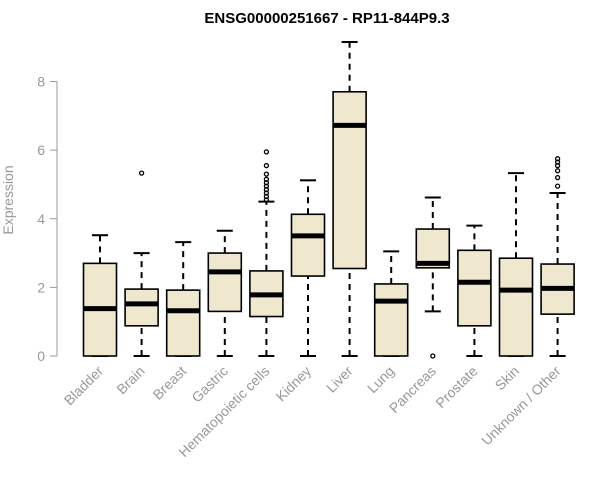 This screenshot has width=600, height=500. I want to click on box-gastric, so click(225, 293).